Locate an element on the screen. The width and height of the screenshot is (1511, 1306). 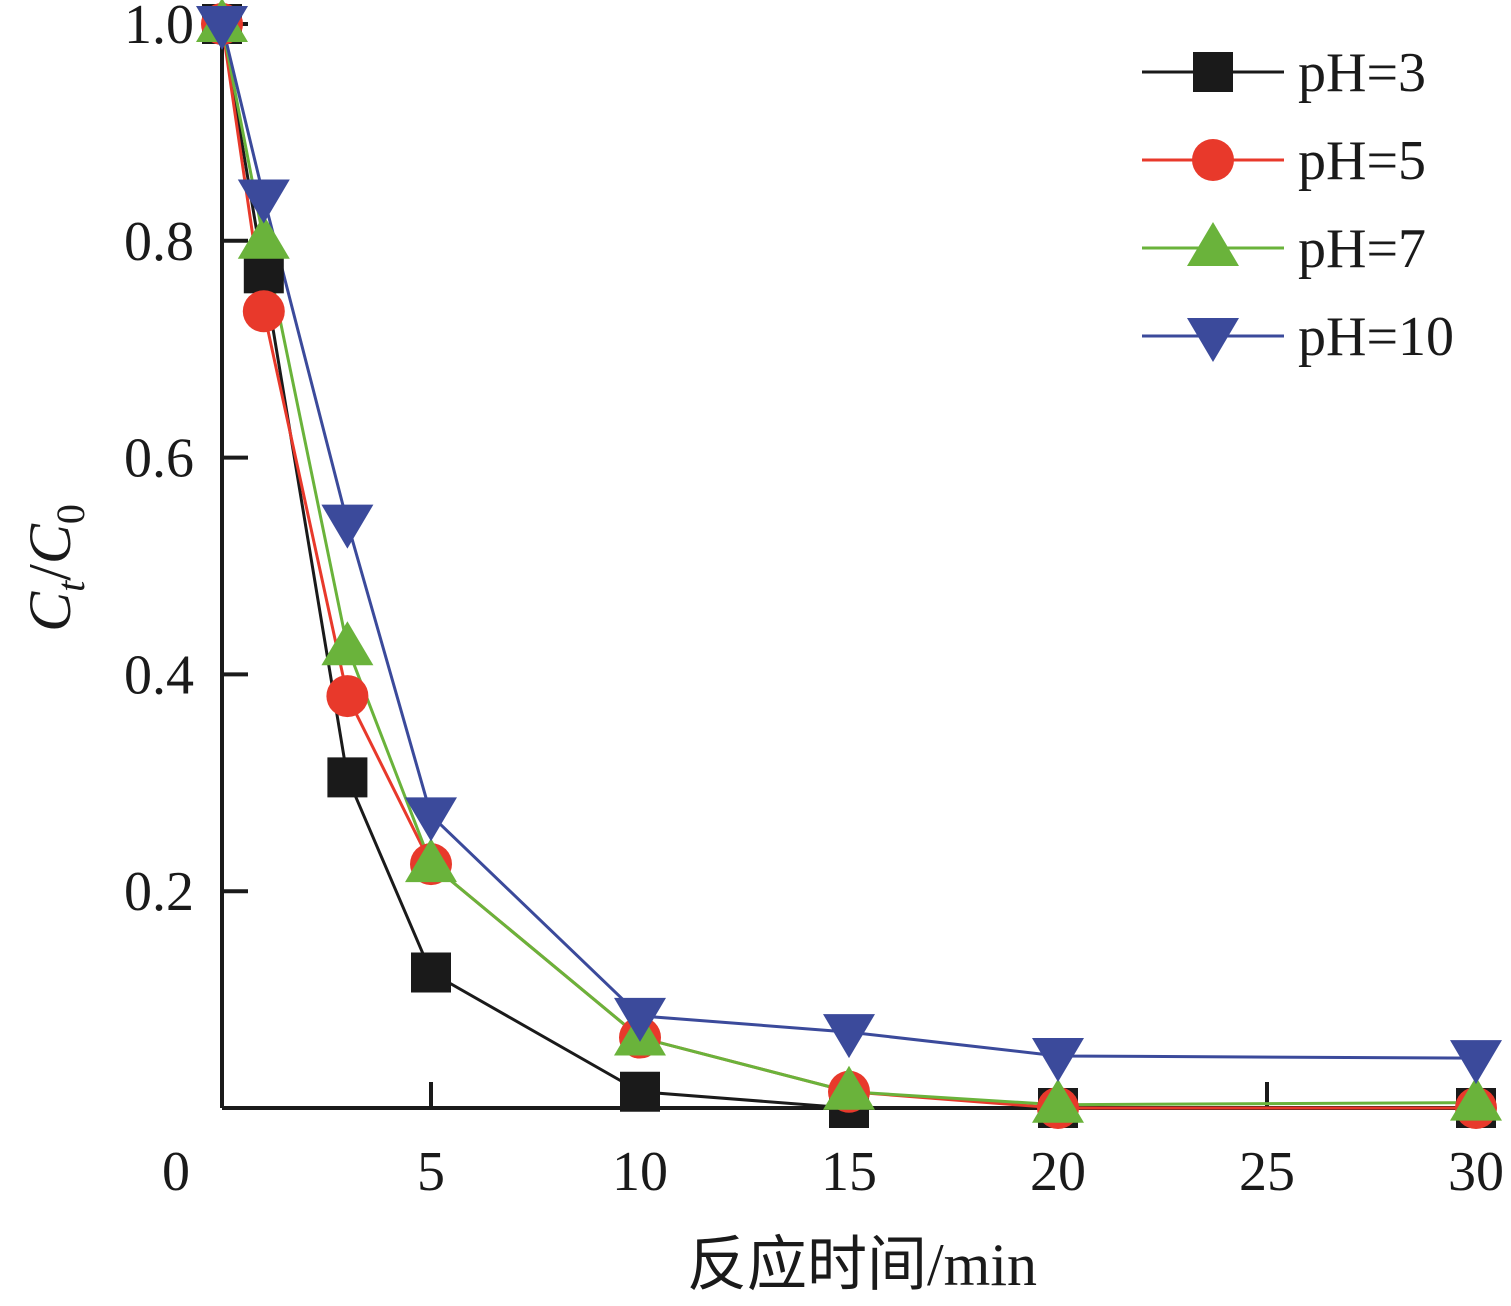
x-tick-label: 30 is located at coordinates (1476, 1172).